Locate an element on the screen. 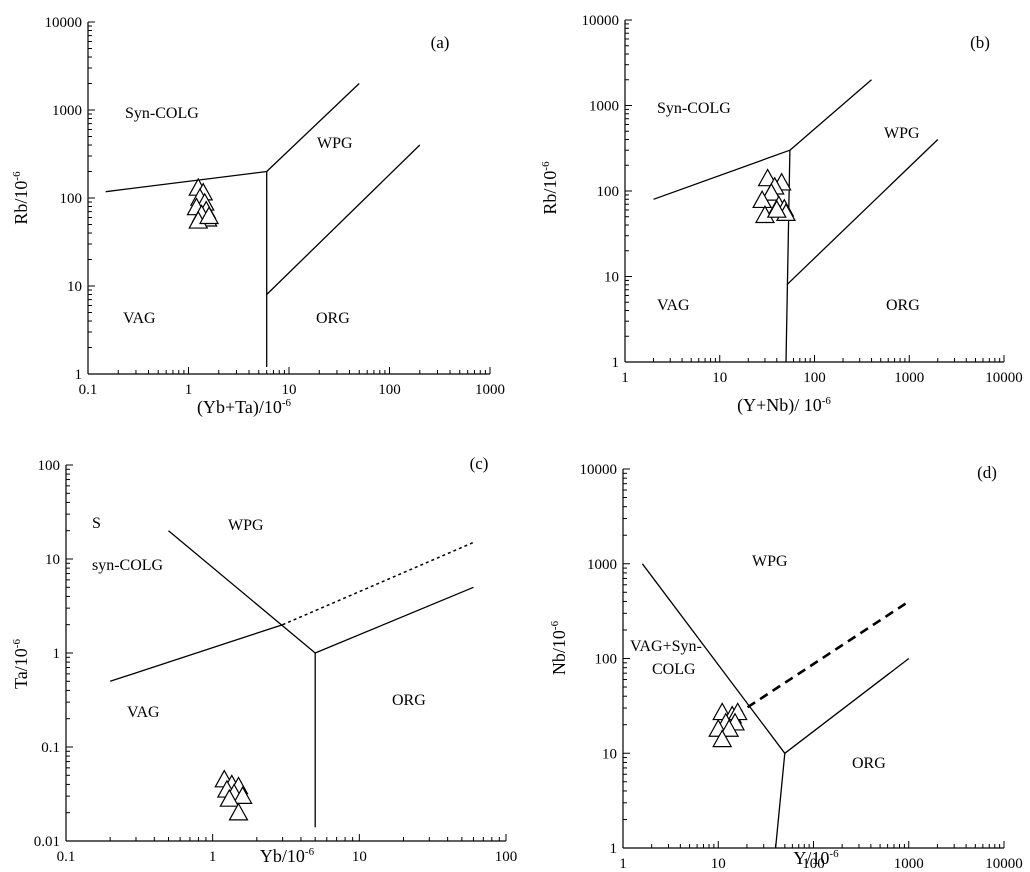 This screenshot has width=1030, height=872. y-tick-label: 0.1 is located at coordinates (50, 748).